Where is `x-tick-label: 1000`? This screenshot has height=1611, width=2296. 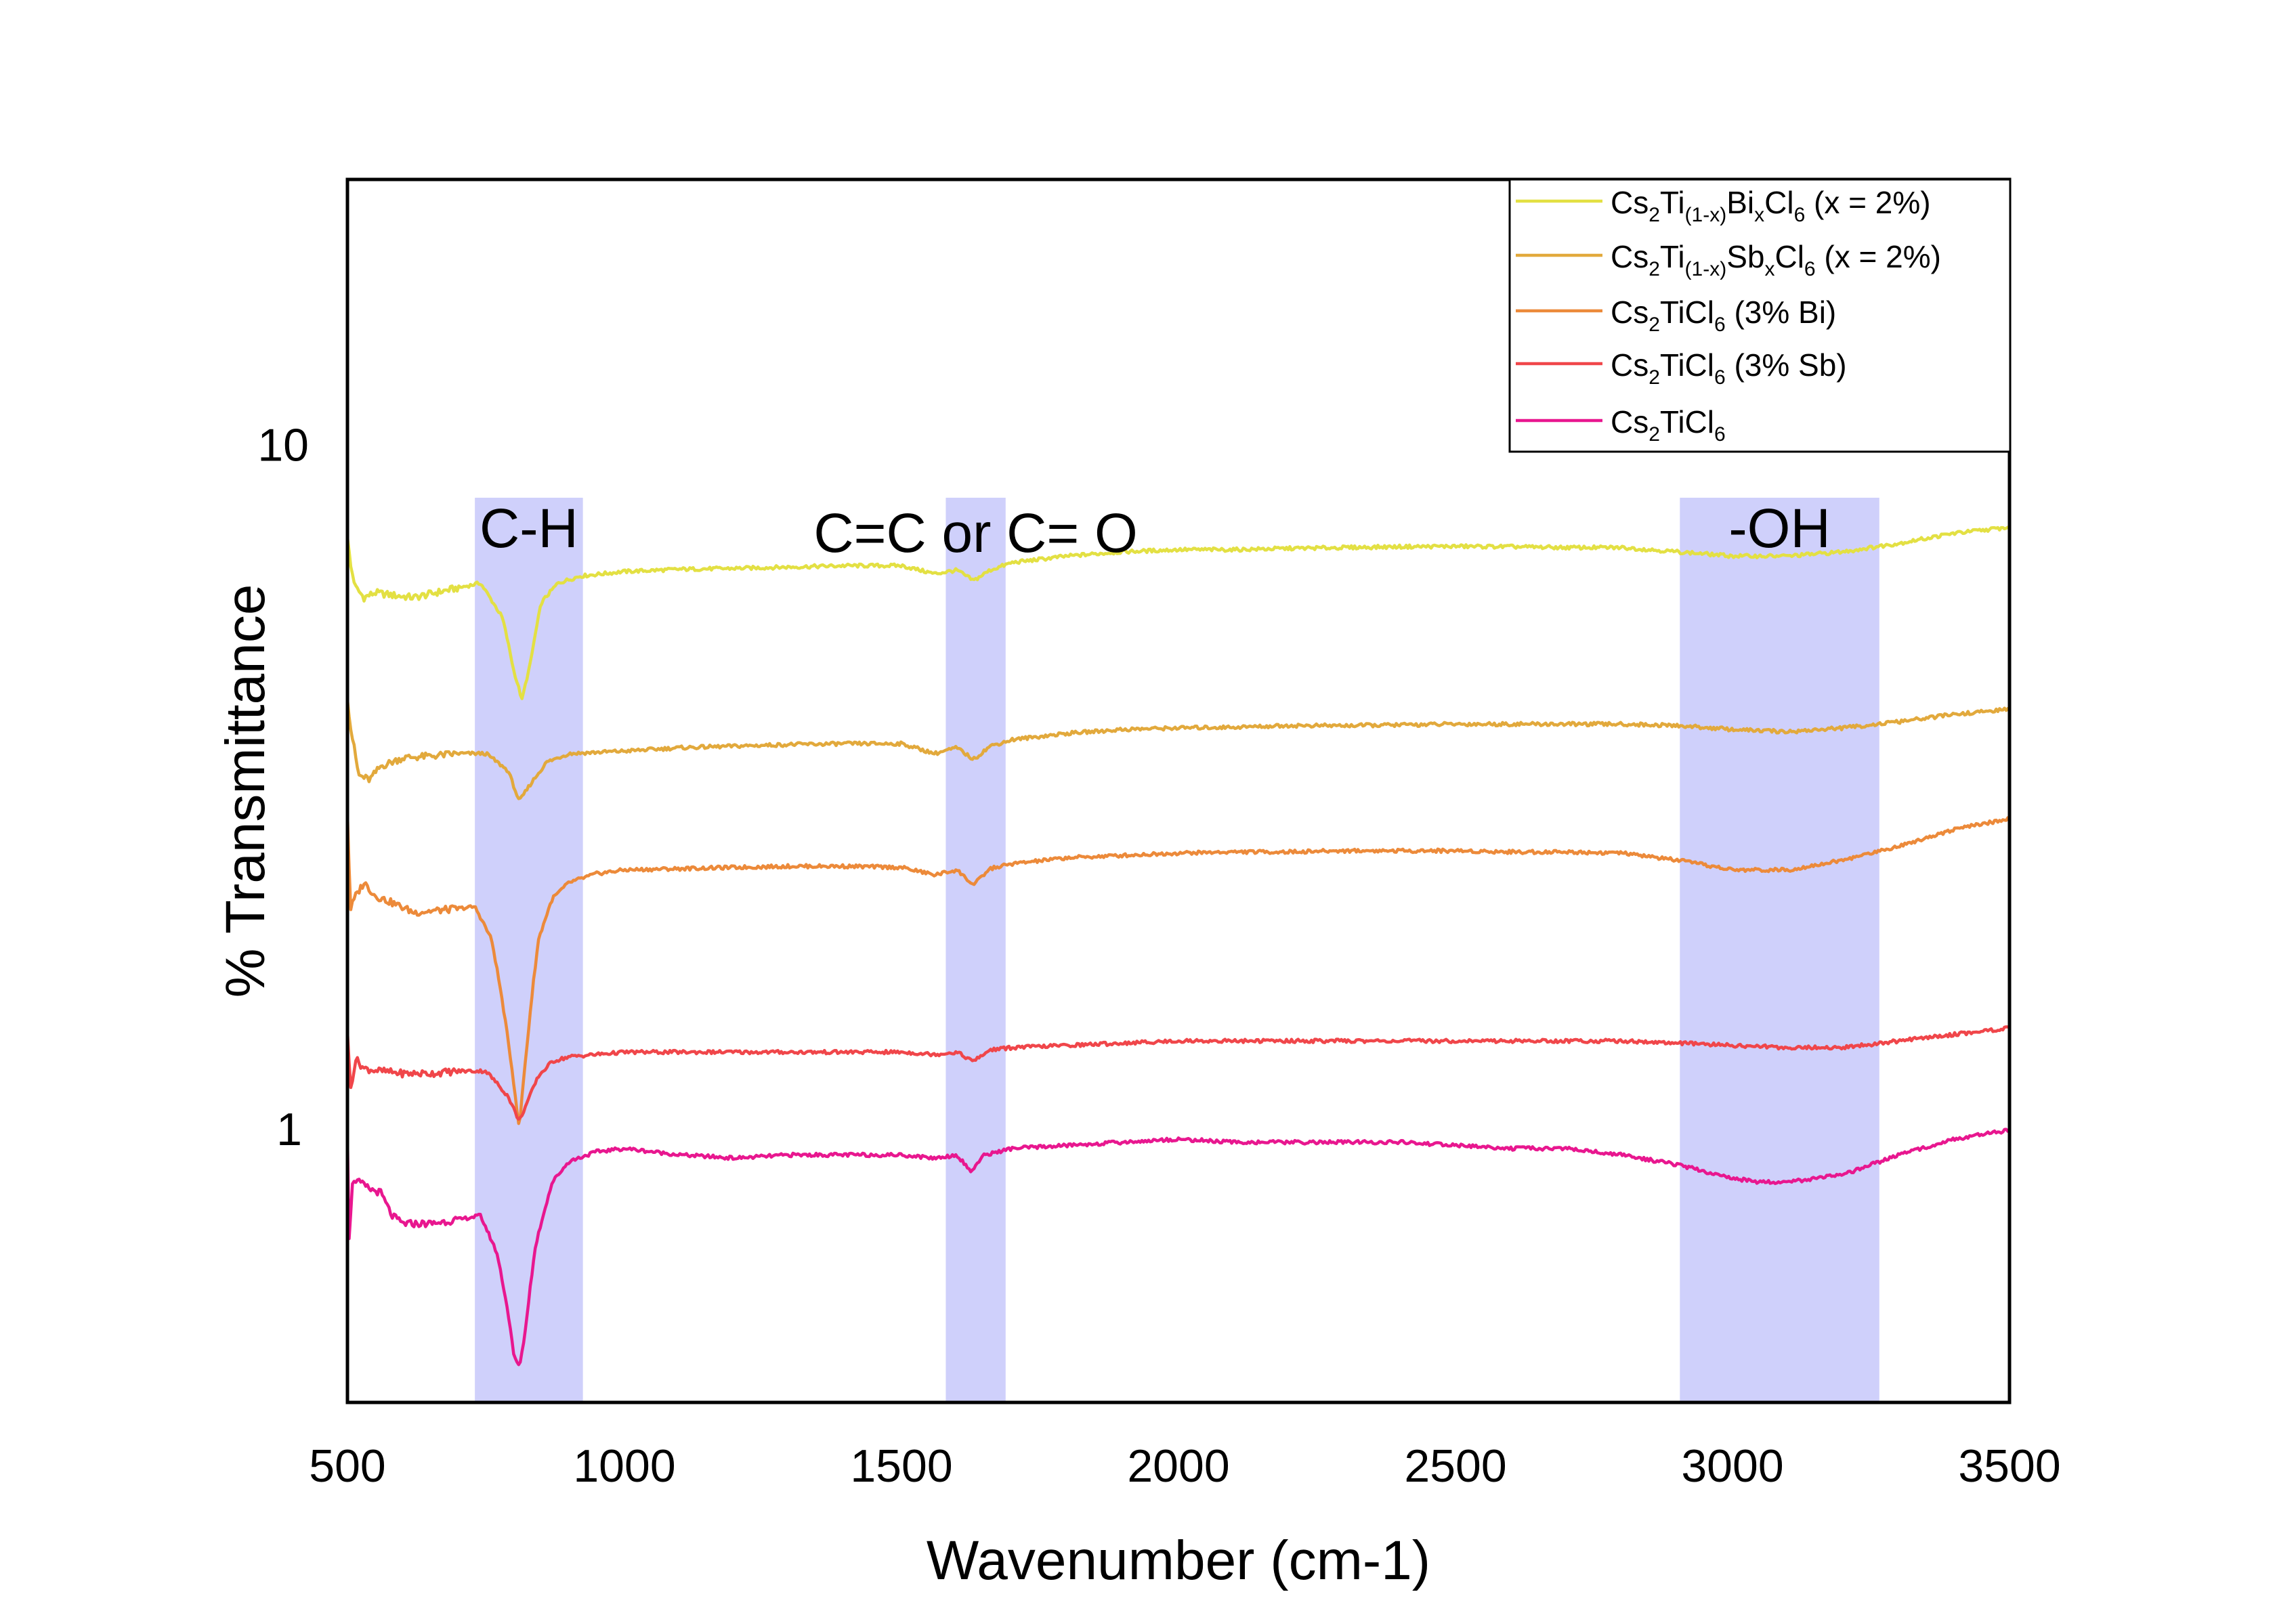 x-tick-label: 1000 is located at coordinates (624, 1466).